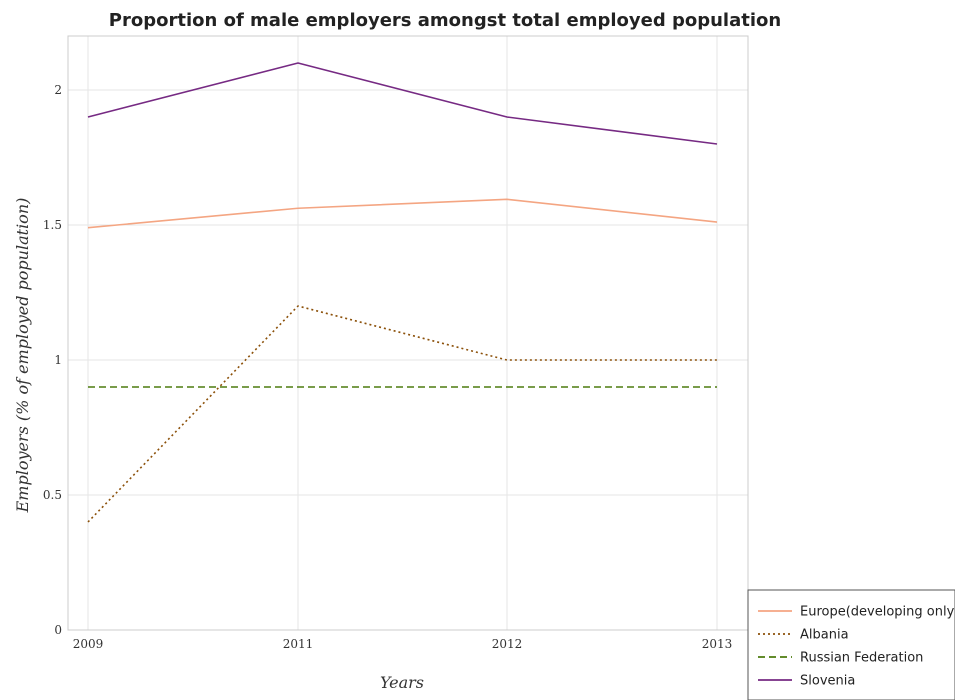 The image size is (955, 700). What do you see at coordinates (22, 356) in the screenshot?
I see `y-axis-label: Employers (% of employed population)` at bounding box center [22, 356].